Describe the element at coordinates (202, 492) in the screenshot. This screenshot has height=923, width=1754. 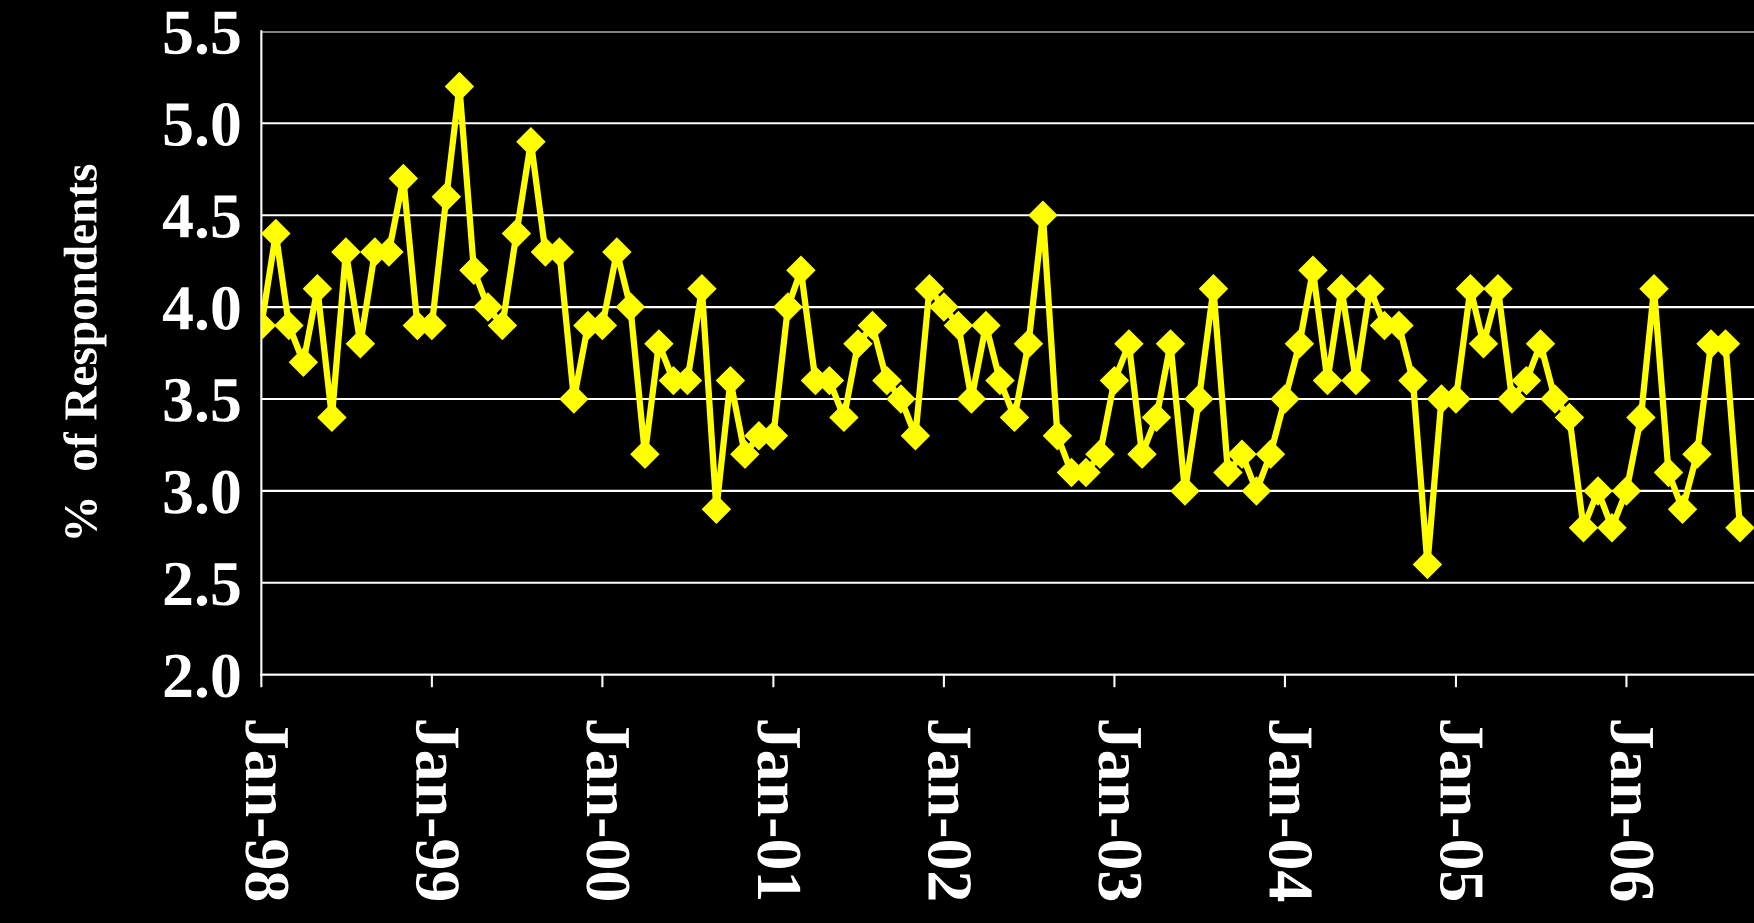
I see `y-tick-label: 3.0` at that location.